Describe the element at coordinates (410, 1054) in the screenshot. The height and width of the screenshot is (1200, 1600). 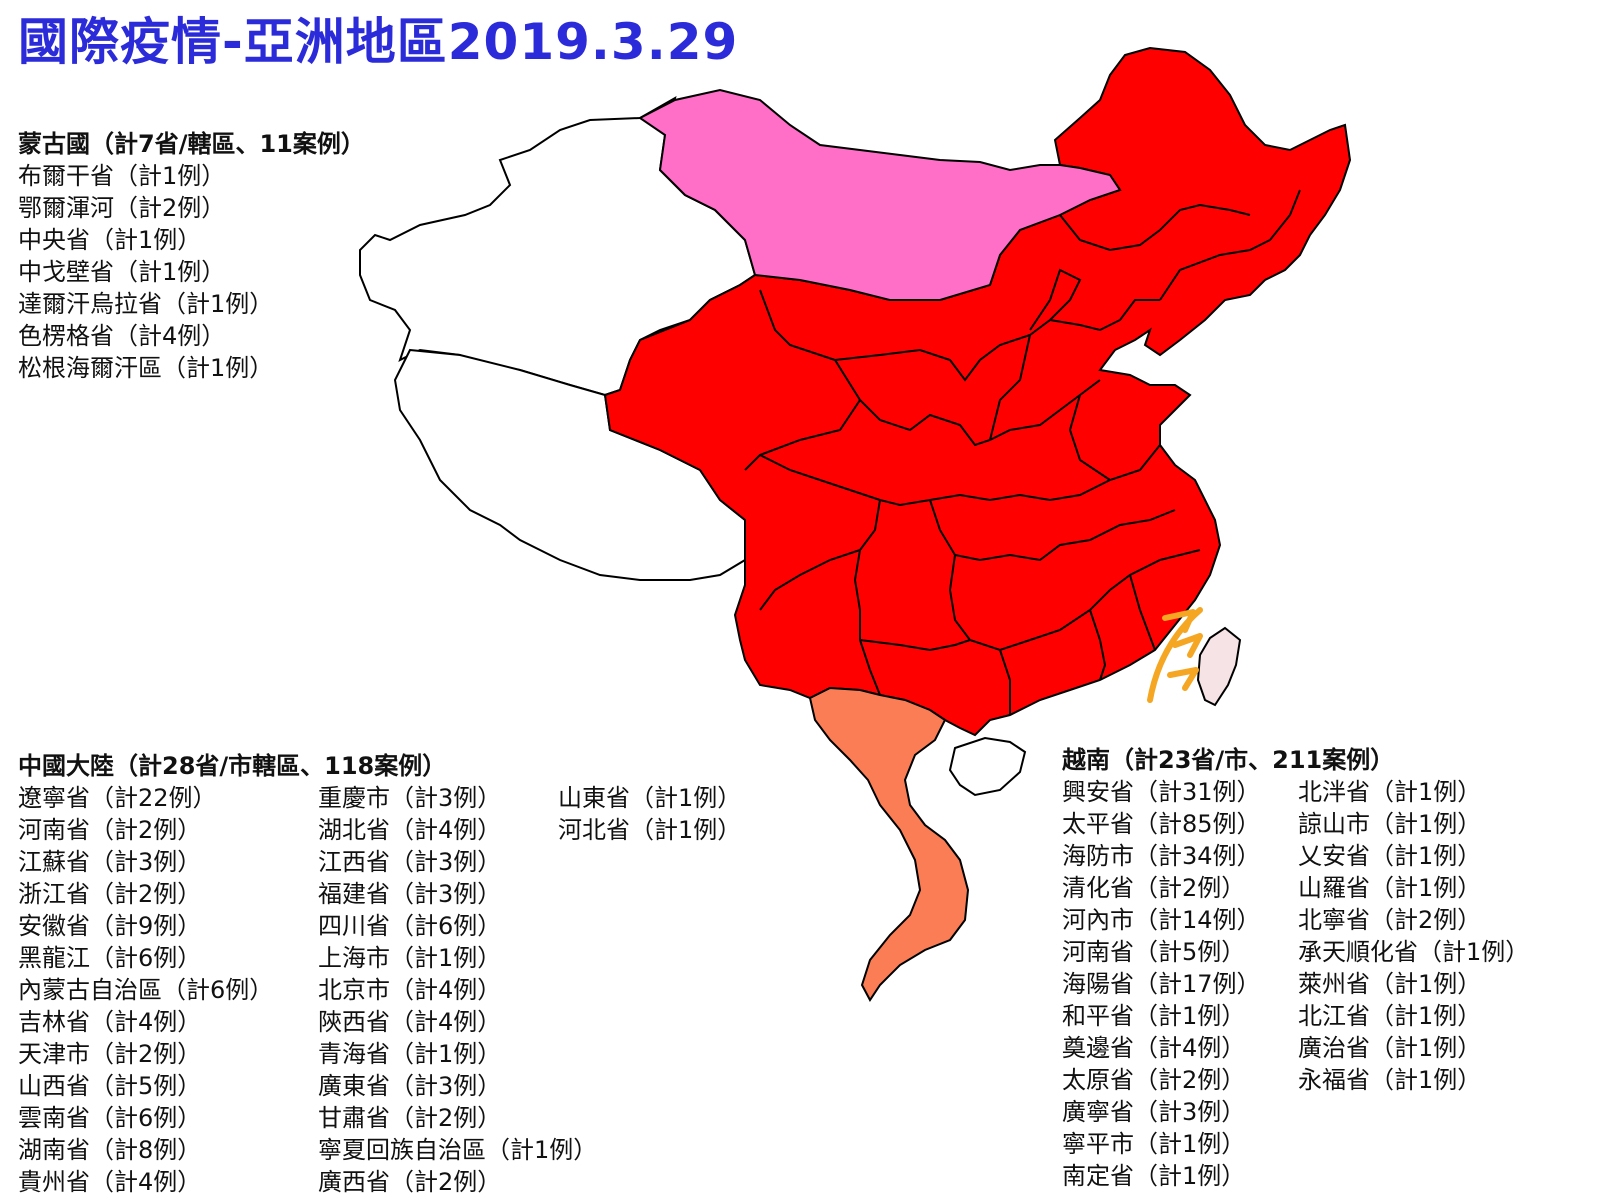
I see `list-item: 青海省（計1例）` at that location.